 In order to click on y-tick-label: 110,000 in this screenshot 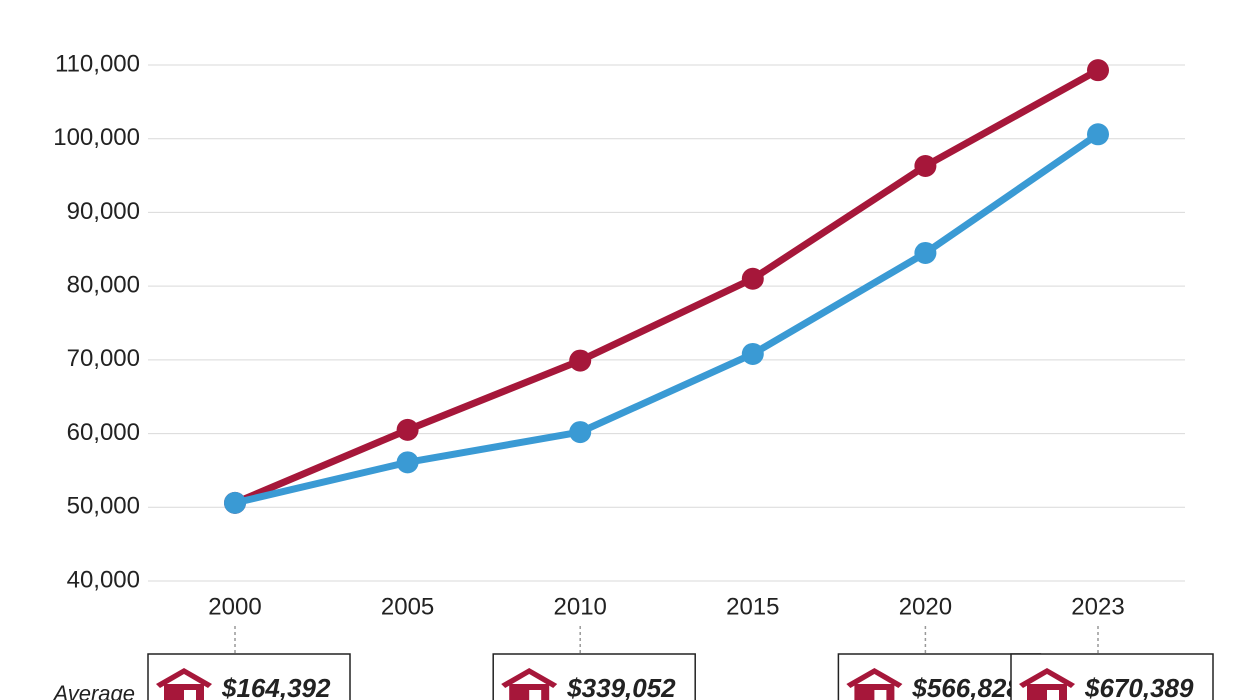, I will do `click(97, 63)`.